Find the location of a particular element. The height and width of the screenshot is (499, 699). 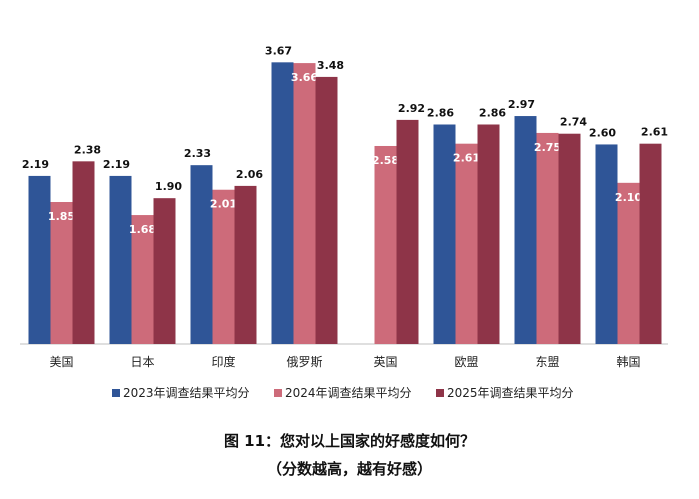

data-label: 2.75 is located at coordinates (547, 147).